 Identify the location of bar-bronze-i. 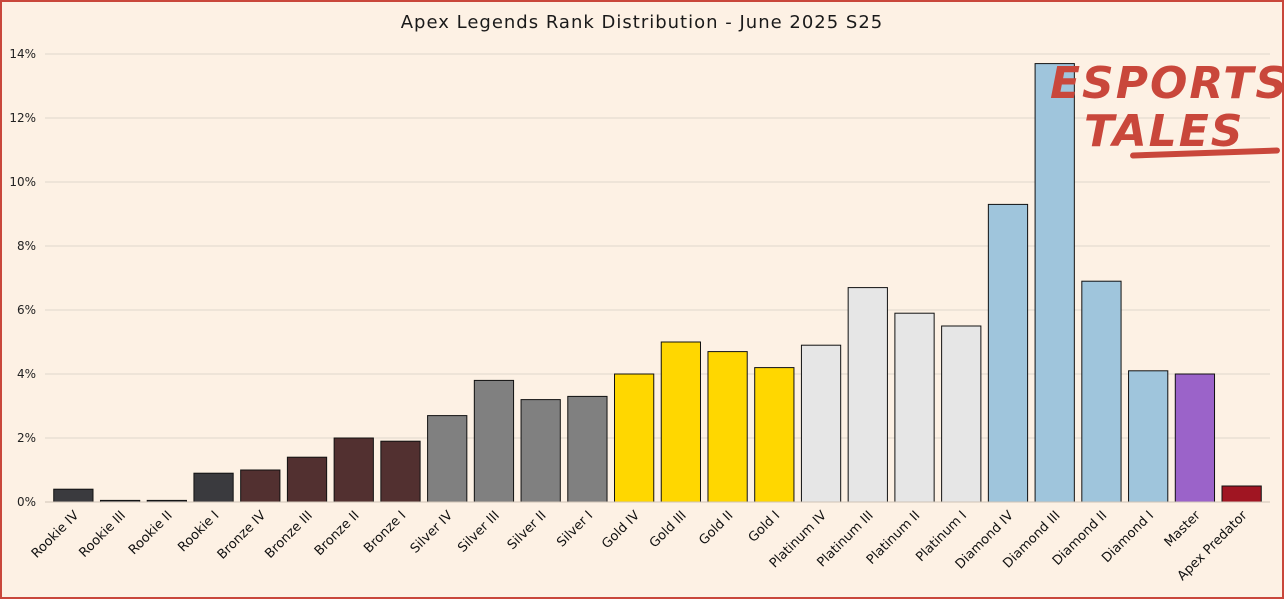
(400, 471).